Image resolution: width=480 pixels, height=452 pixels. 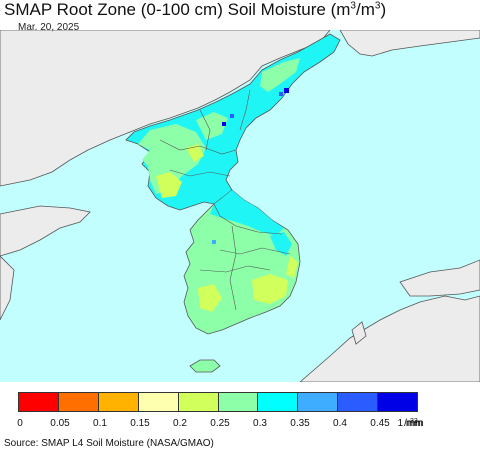 I want to click on nk-dry-northeast, so click(x=280, y=75).